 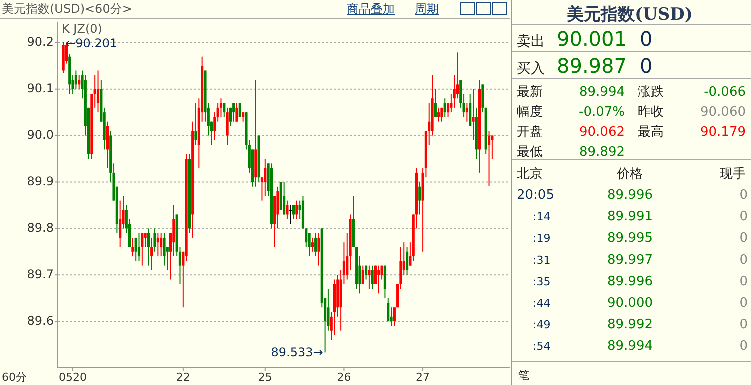 What do you see at coordinates (82, 29) in the screenshot?
I see `annotation: K JZ(0)` at bounding box center [82, 29].